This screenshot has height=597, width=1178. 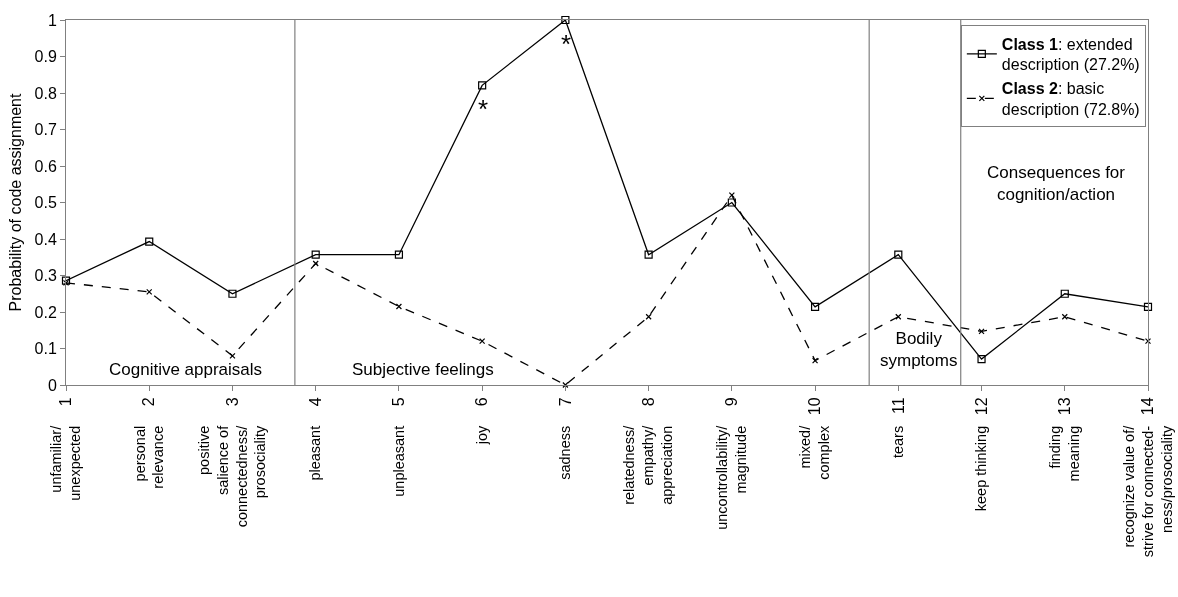 What do you see at coordinates (45, 349) in the screenshot?
I see `y-tick-label: 0.1` at bounding box center [45, 349].